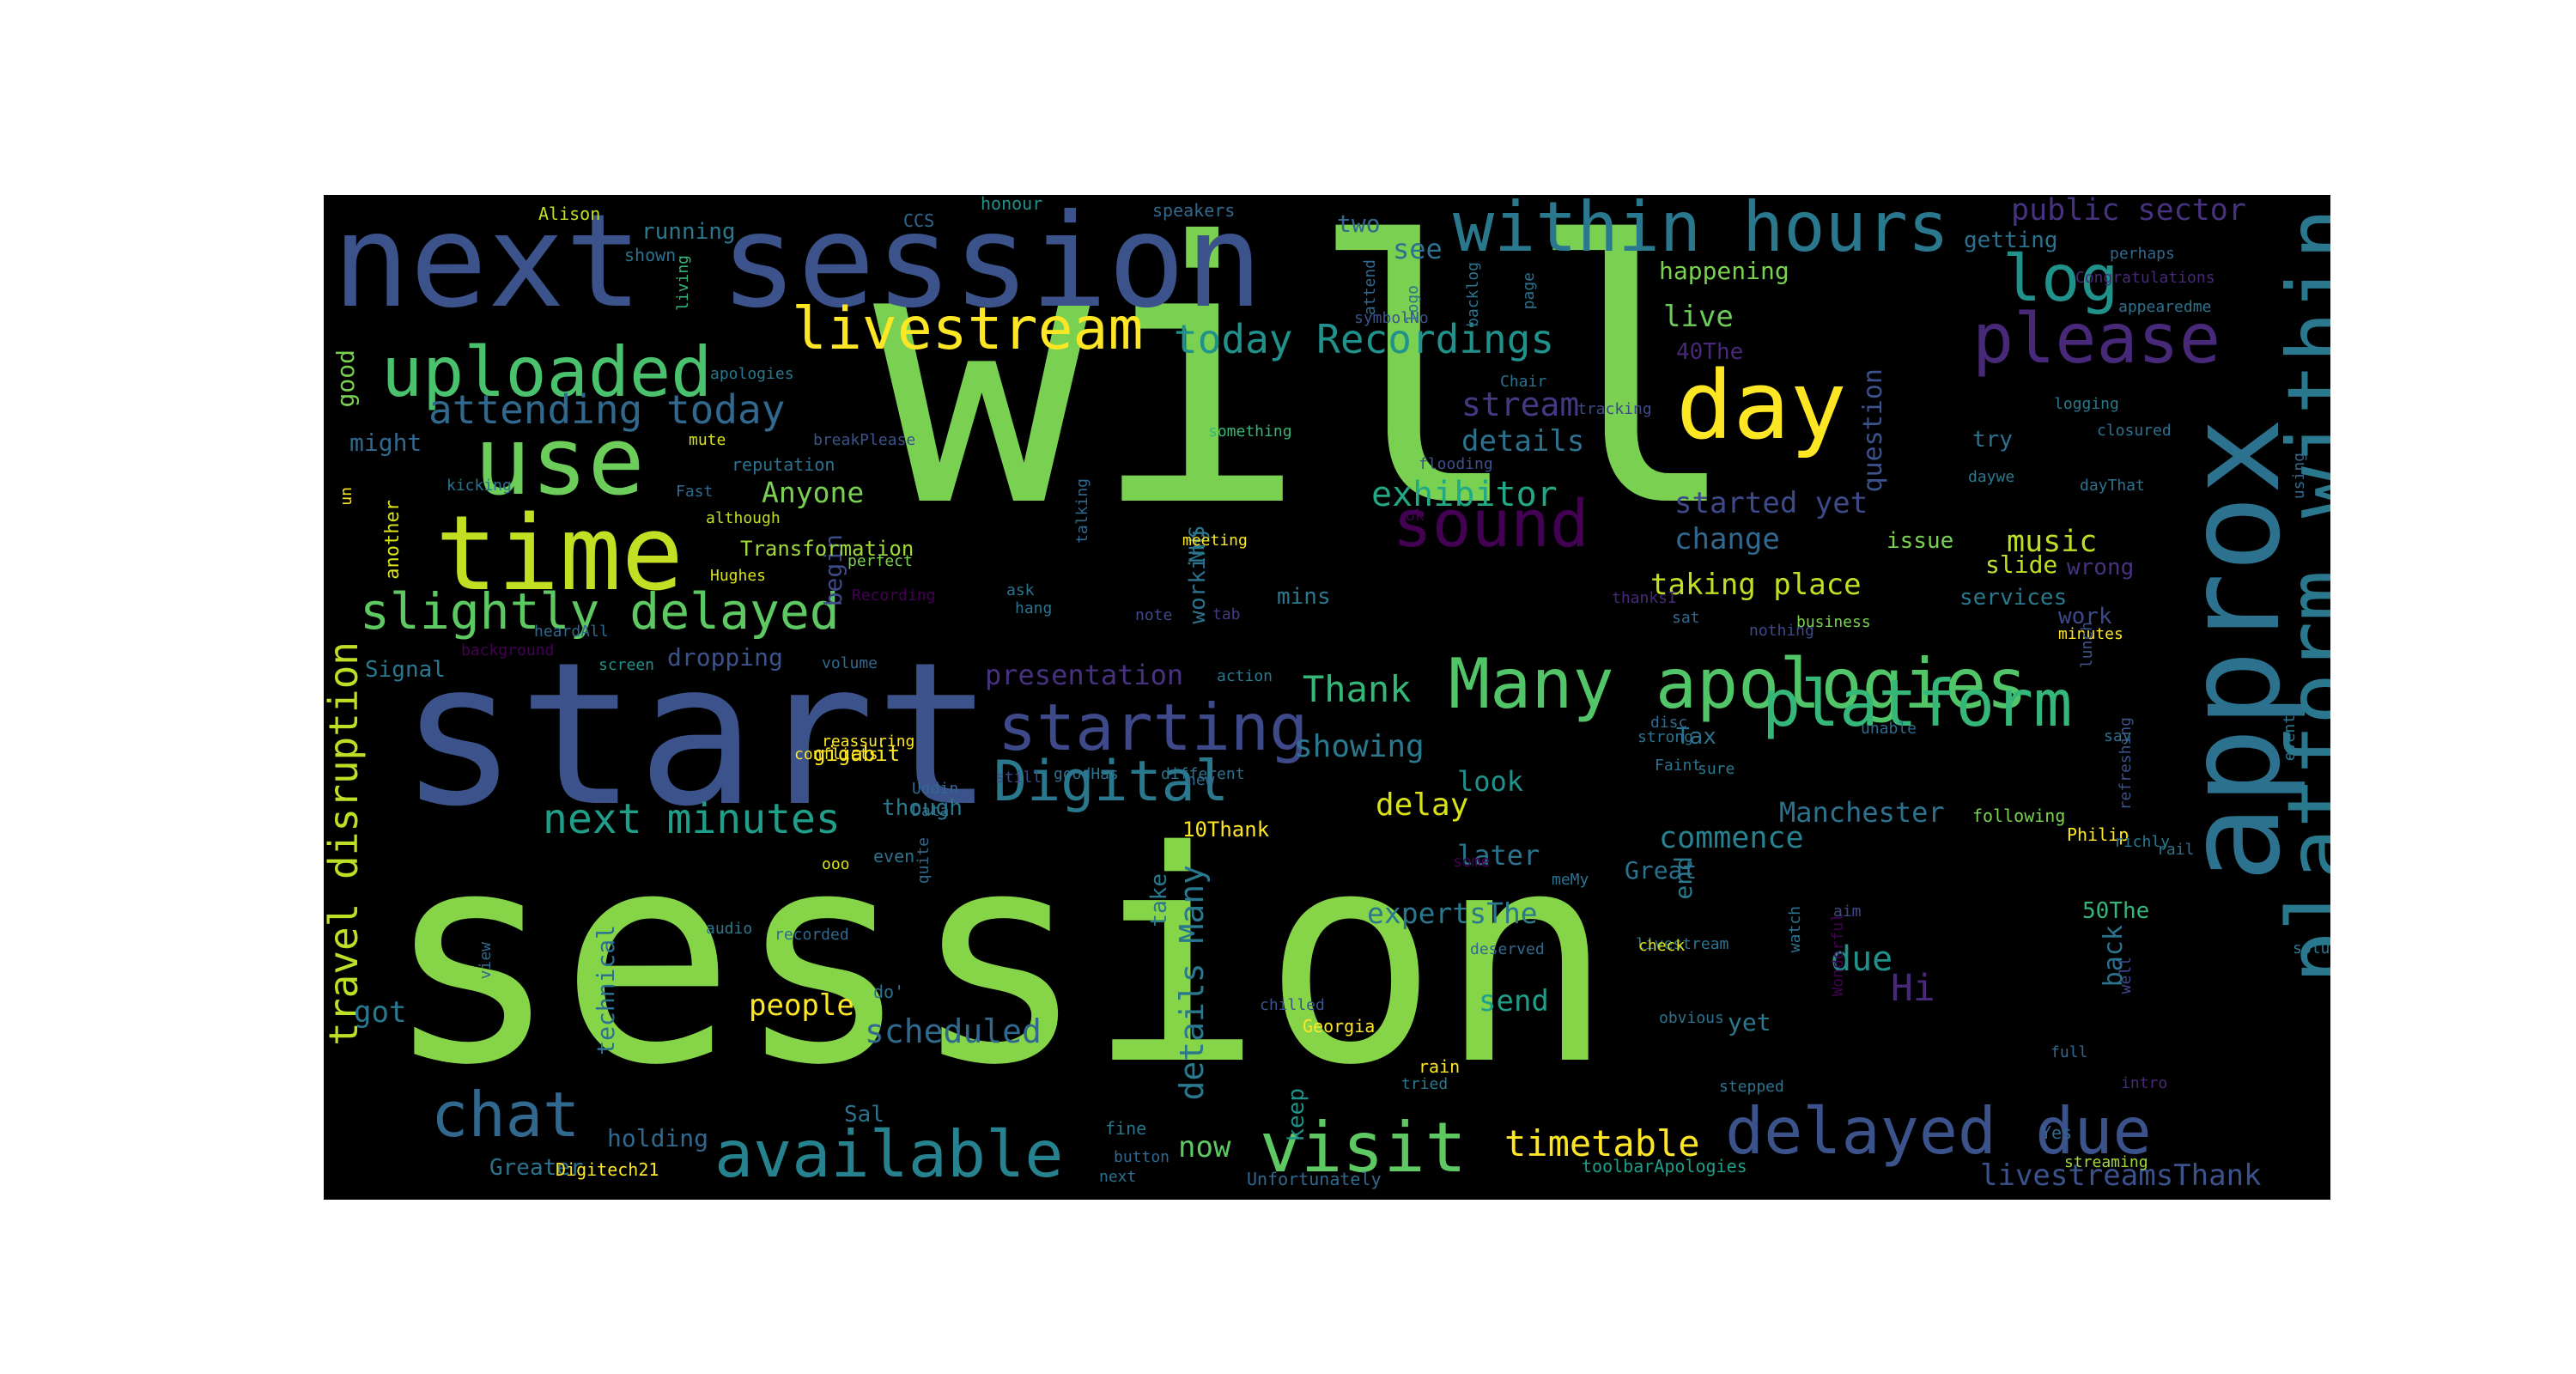 The height and width of the screenshot is (1374, 2576). What do you see at coordinates (2299, 596) in the screenshot?
I see `cloud-word-platform-within: platform within` at bounding box center [2299, 596].